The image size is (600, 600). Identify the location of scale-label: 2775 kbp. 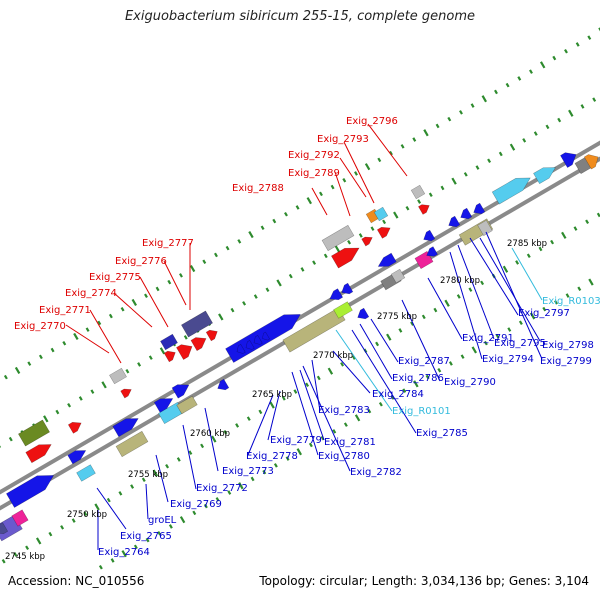
(397, 317).